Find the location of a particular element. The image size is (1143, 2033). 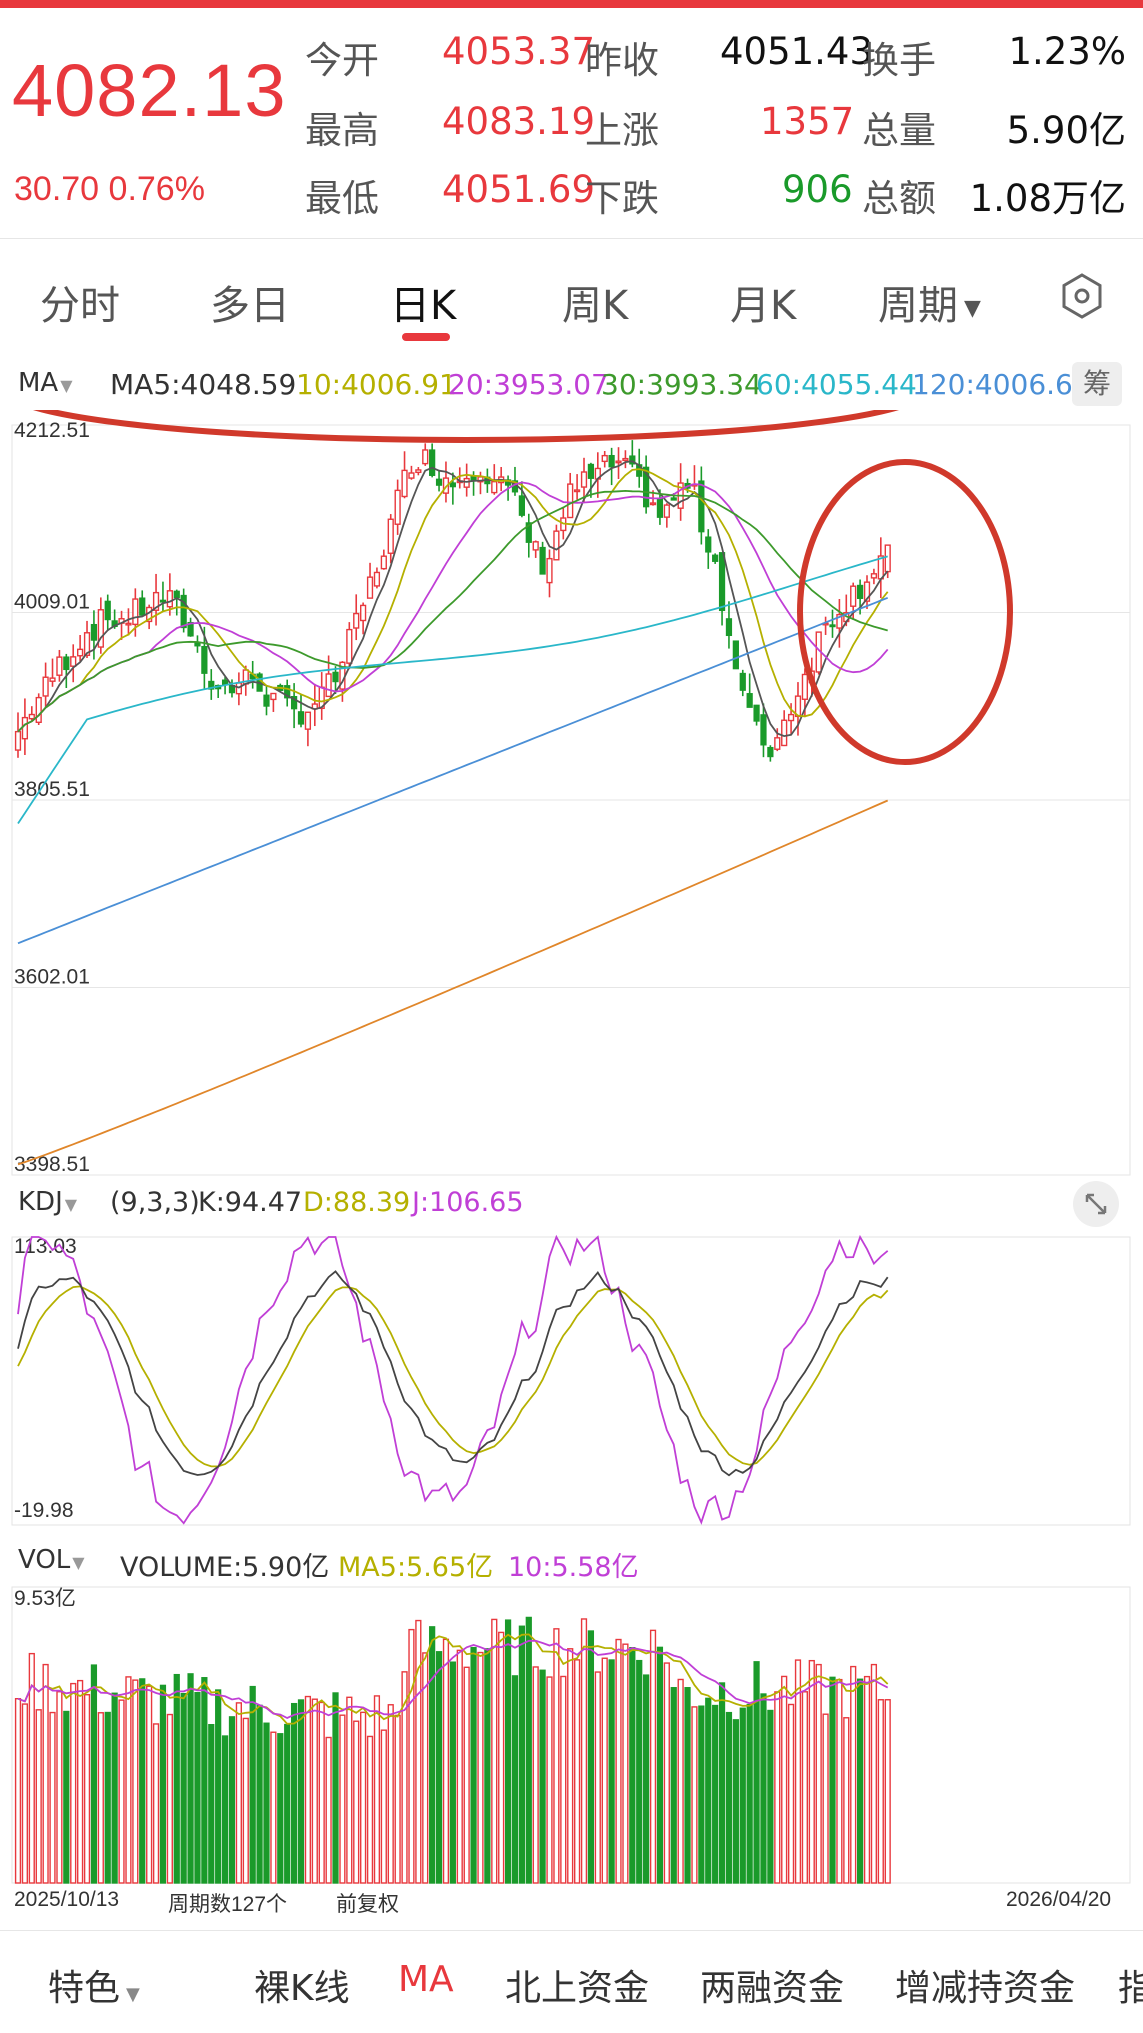

volume-value: VOLUME:5.90亿 is located at coordinates (225, 1567).